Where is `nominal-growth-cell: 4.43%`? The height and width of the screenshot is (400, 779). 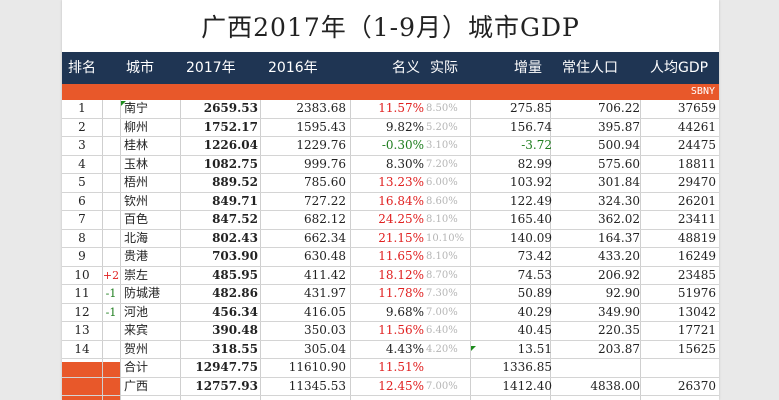
nominal-growth-cell: 4.43% is located at coordinates (404, 348).